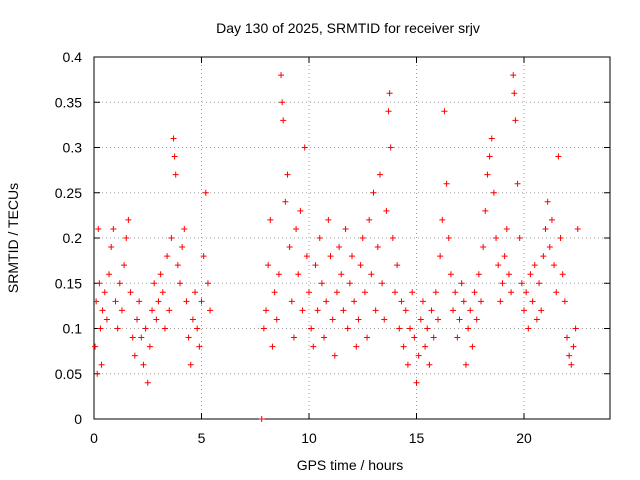 The height and width of the screenshot is (480, 640). What do you see at coordinates (68, 193) in the screenshot?
I see `y-tick-label: 0.25` at bounding box center [68, 193].